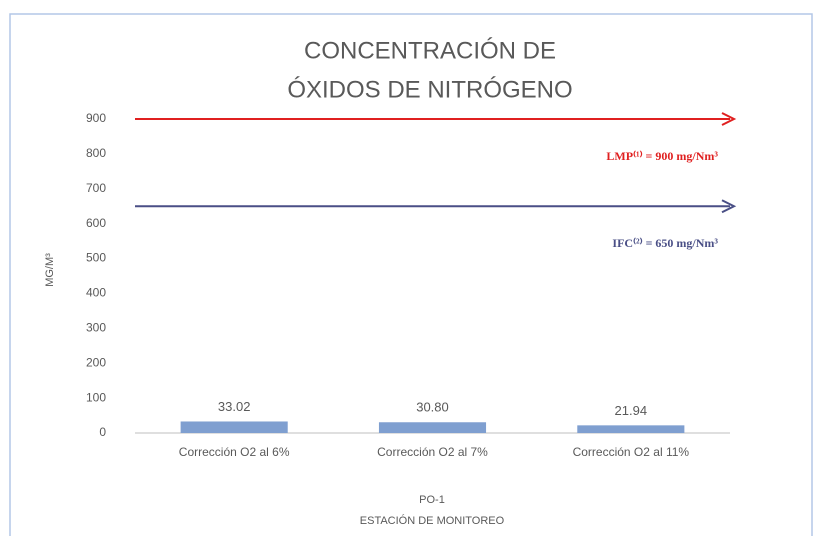  What do you see at coordinates (96, 188) in the screenshot?
I see `y-tick-label: 700` at bounding box center [96, 188].